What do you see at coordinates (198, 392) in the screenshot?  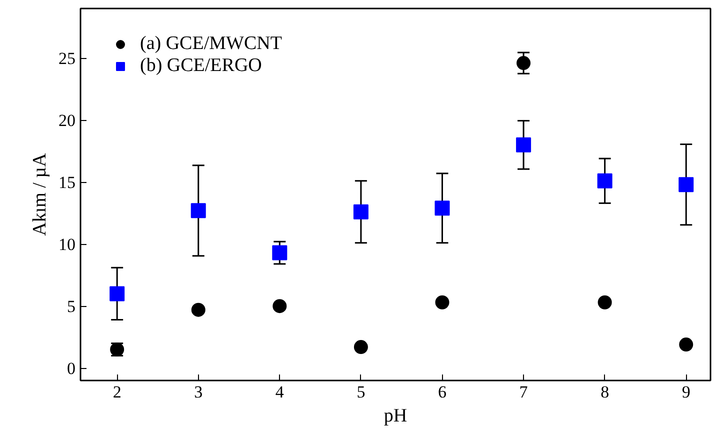 I see `x-tick-label: 3` at bounding box center [198, 392].